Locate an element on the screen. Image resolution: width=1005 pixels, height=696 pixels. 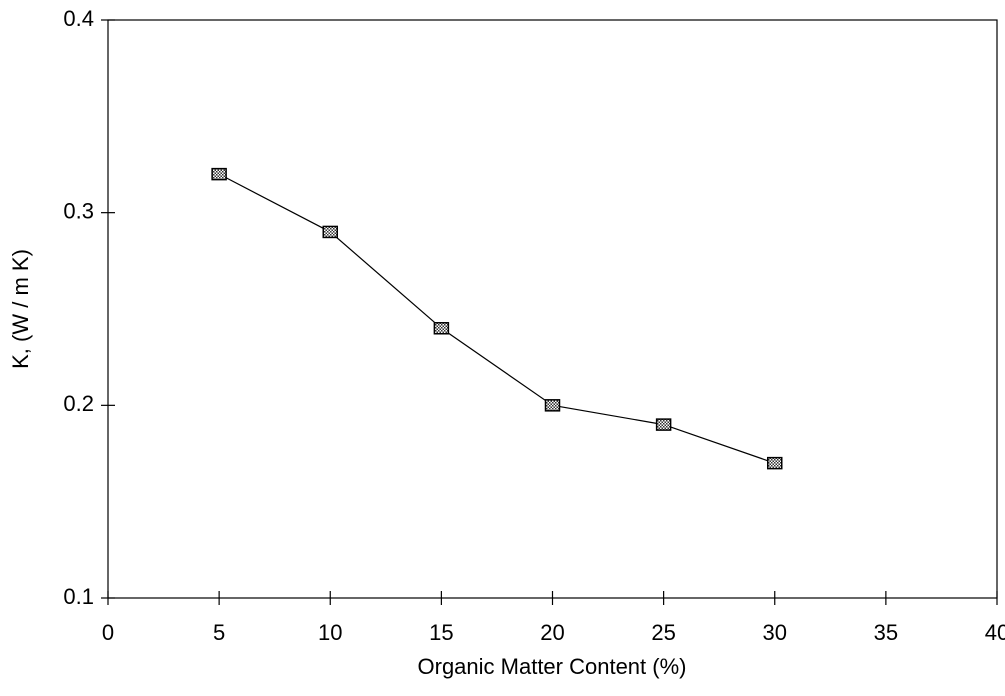
x-tick-label: 10 is located at coordinates (330, 632).